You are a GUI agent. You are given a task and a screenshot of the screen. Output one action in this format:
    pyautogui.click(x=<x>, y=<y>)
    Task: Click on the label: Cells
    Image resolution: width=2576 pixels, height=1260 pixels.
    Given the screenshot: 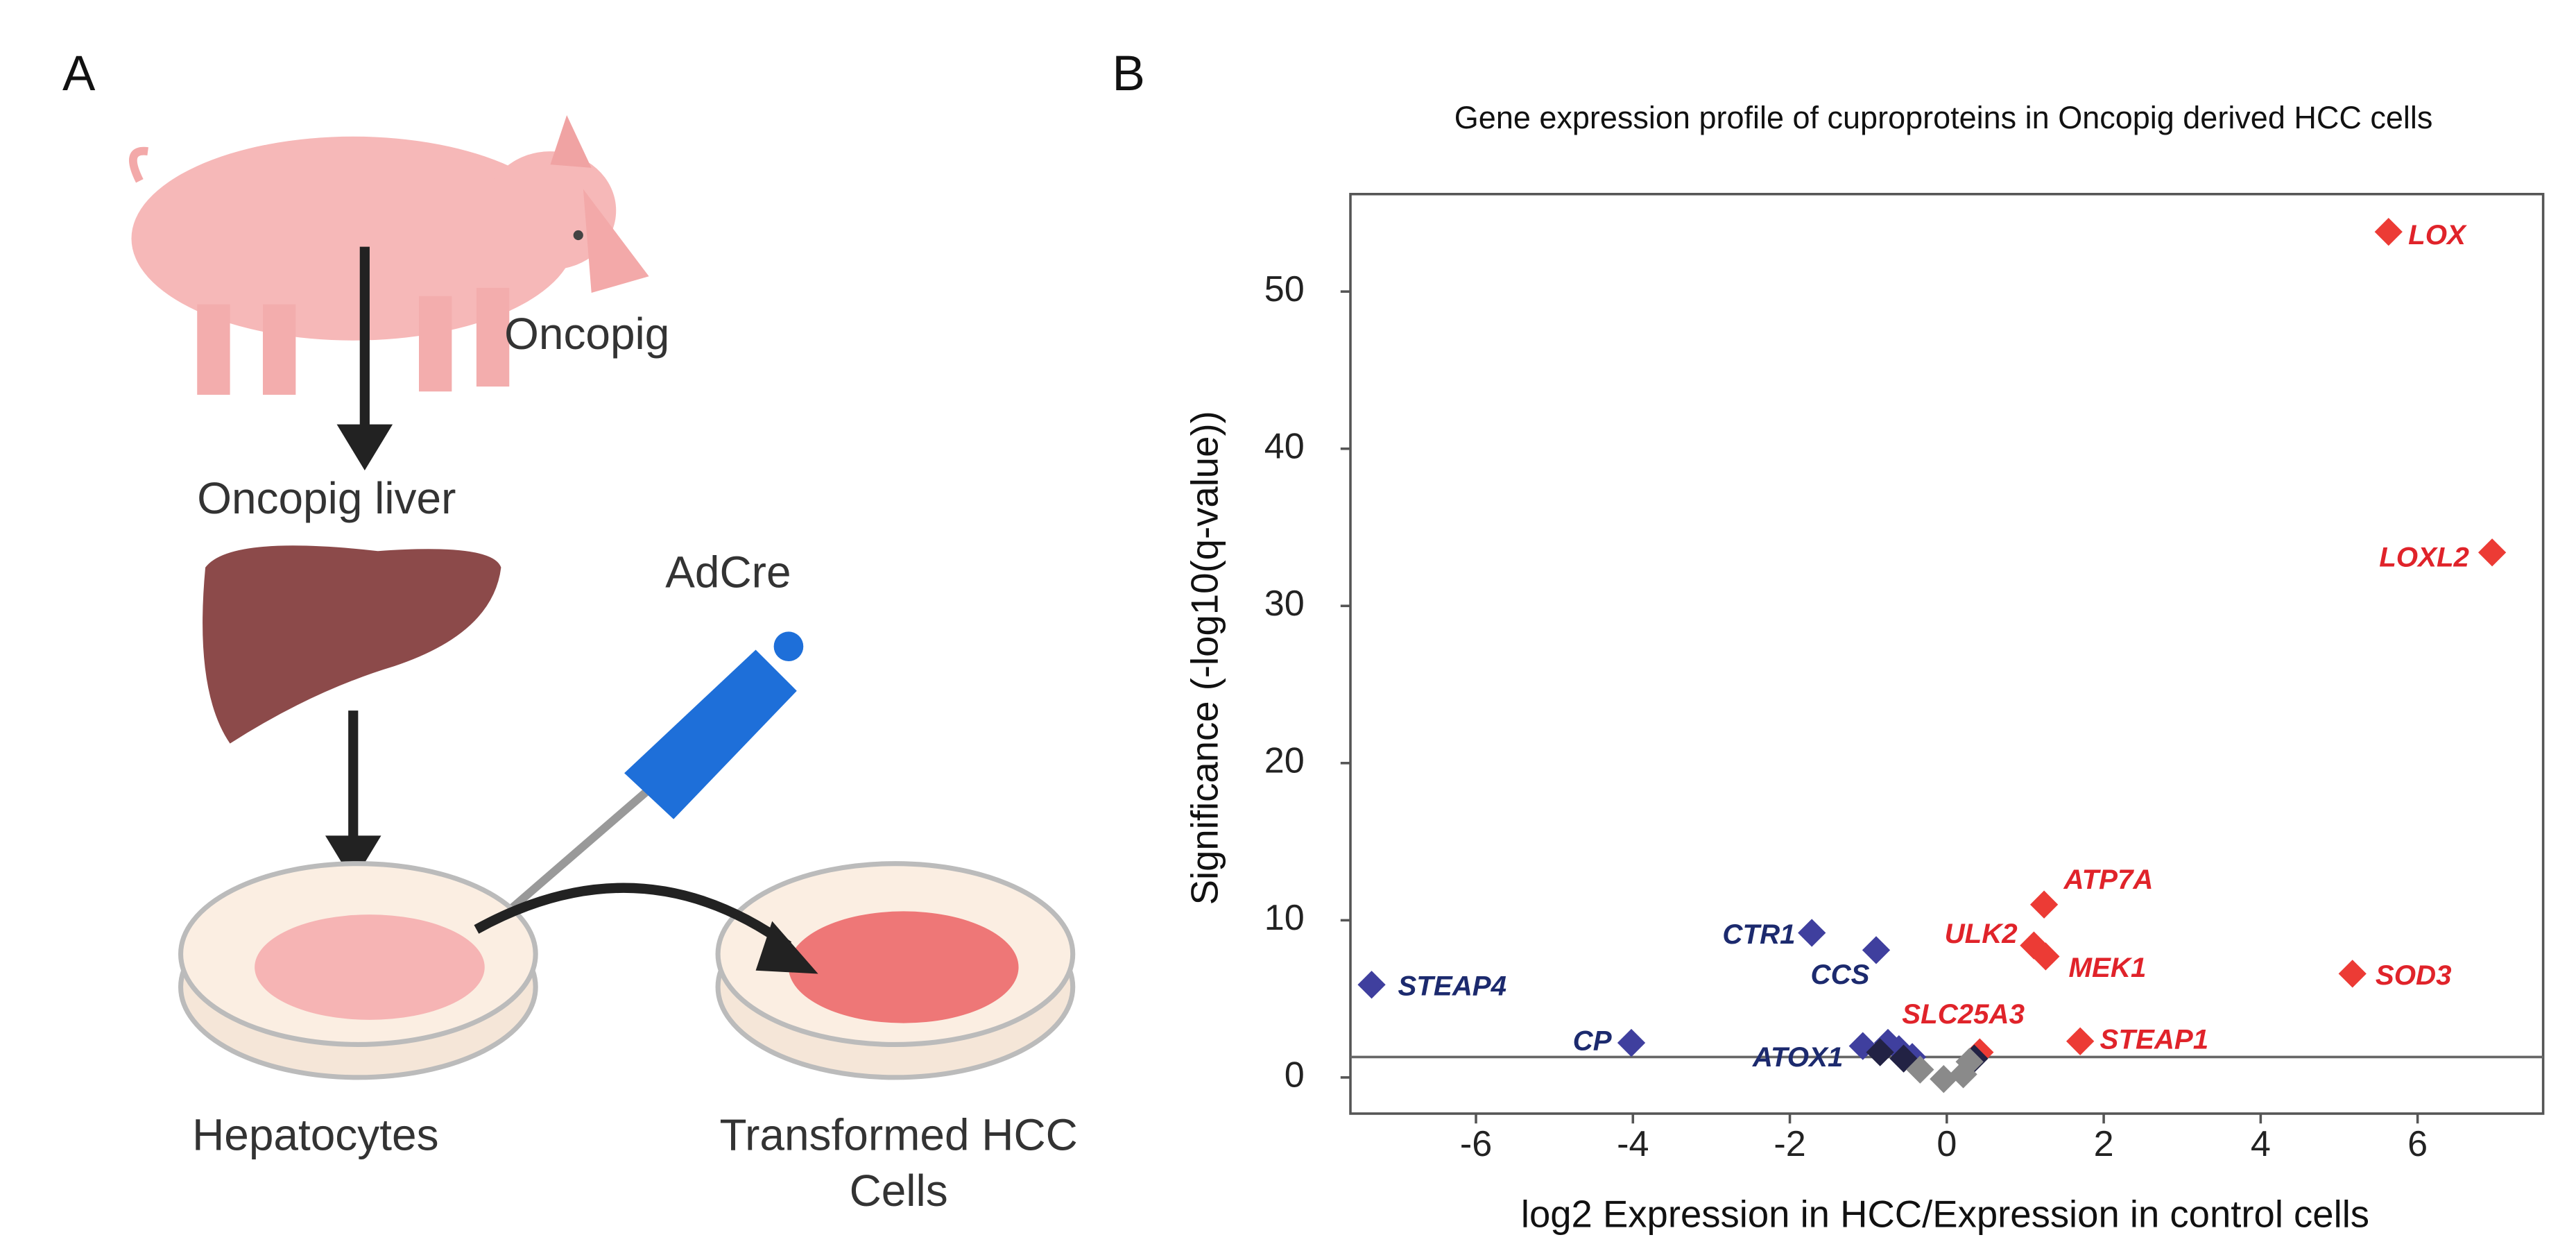 What is the action you would take?
    pyautogui.click(x=899, y=1191)
    